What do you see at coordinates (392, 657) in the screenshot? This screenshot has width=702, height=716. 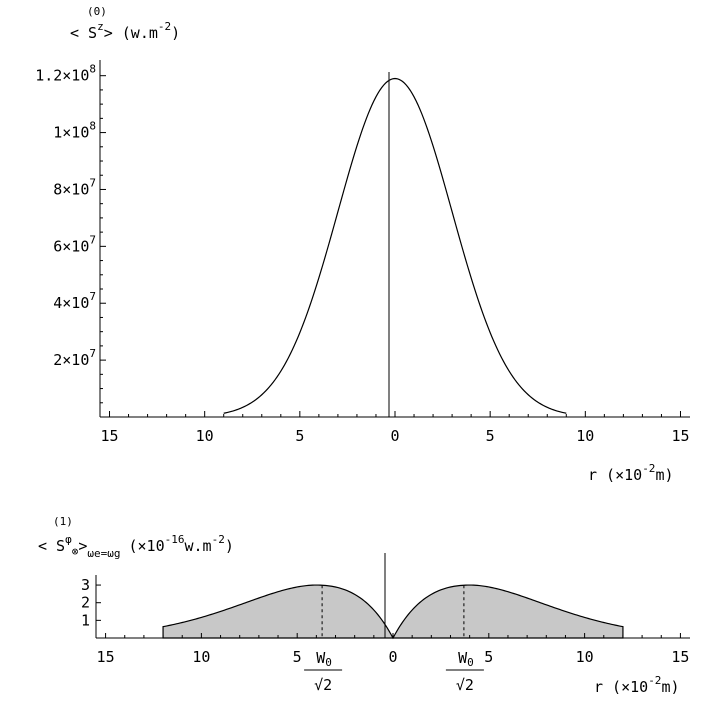 I see `bottom-x-tick-label: 0` at bounding box center [392, 657].